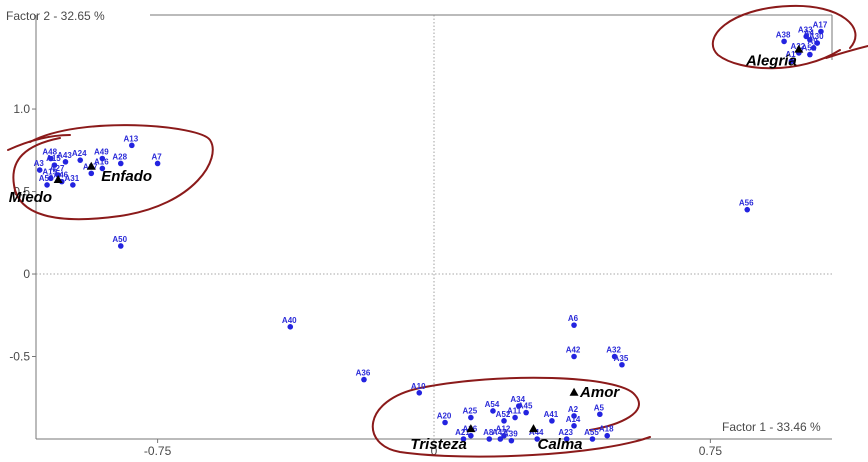 Image resolution: width=868 pixels, height=462 pixels. What do you see at coordinates (525, 406) in the screenshot?
I see `point-label-a45: A45` at bounding box center [525, 406].